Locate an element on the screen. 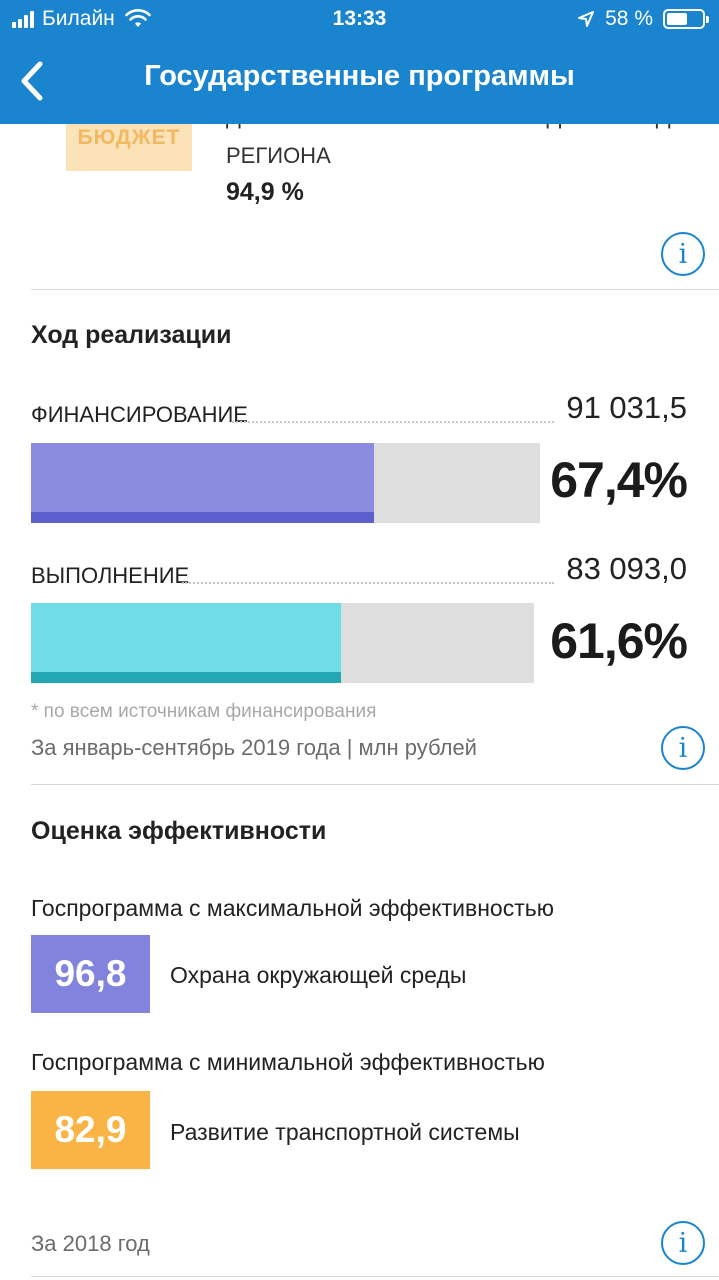 This screenshot has height=1280, width=719. execution-label: ВЫПОЛНЕНИЕ is located at coordinates (110, 575).